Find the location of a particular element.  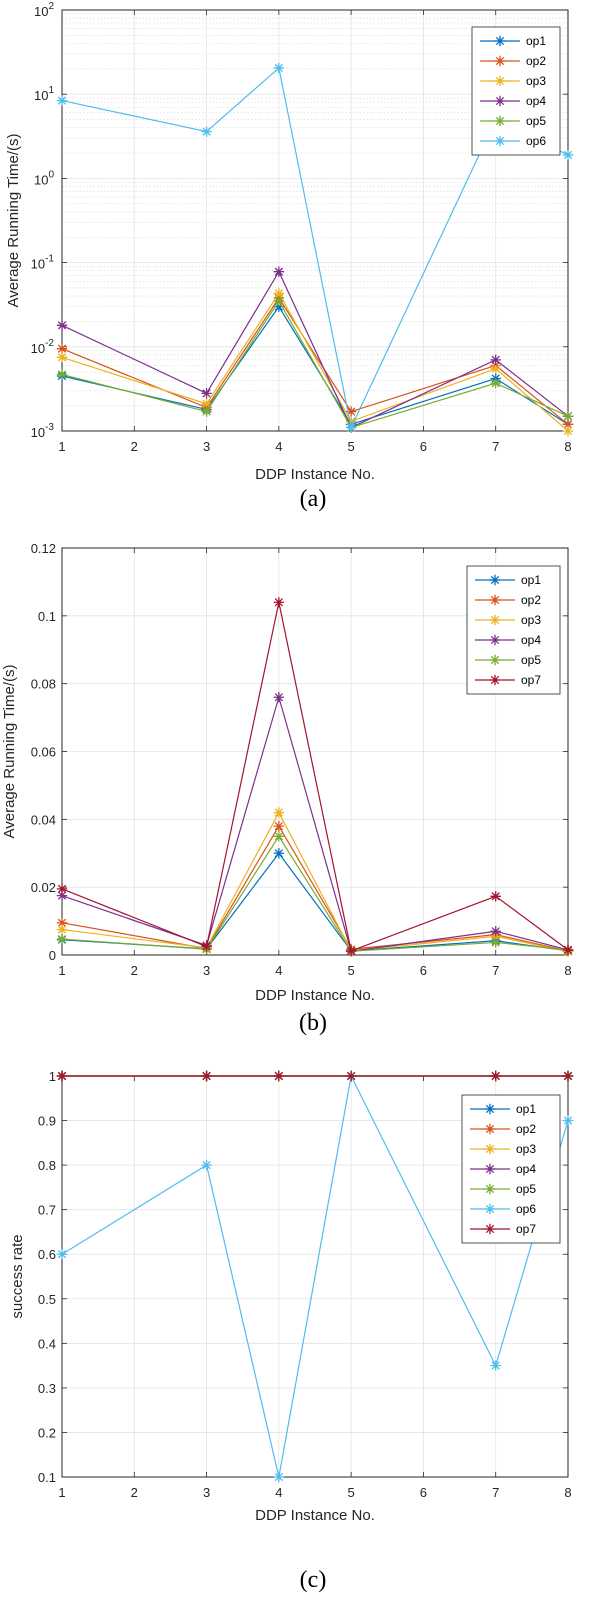

panel-caption: (b) is located at coordinates (313, 1023).